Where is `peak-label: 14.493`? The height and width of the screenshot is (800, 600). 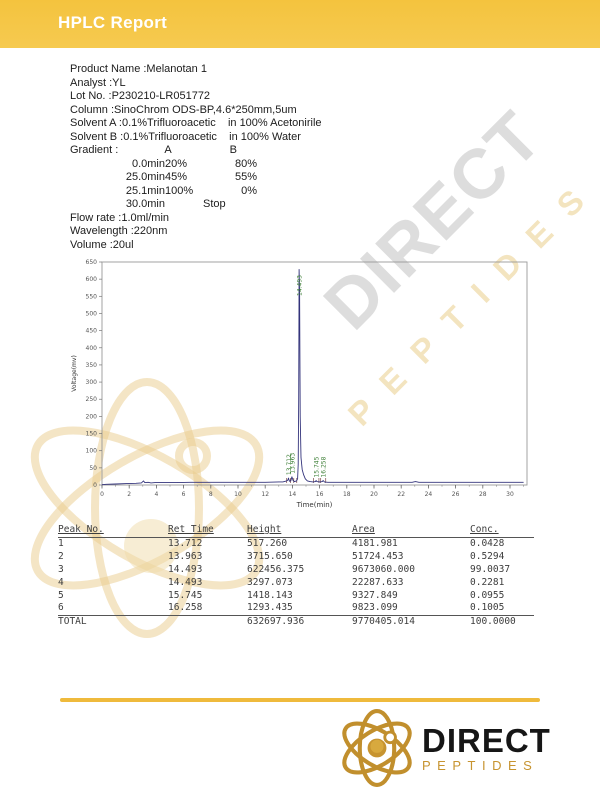 peak-label: 14.493 is located at coordinates (300, 285).